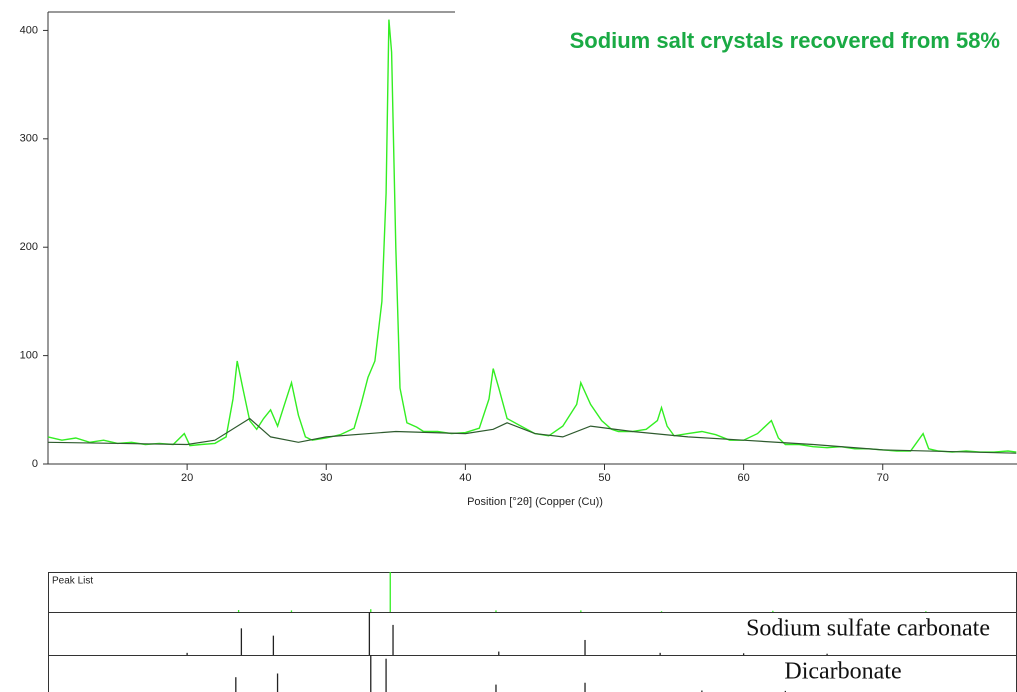 The width and height of the screenshot is (1017, 692). I want to click on x-tick-label: 20, so click(187, 478).